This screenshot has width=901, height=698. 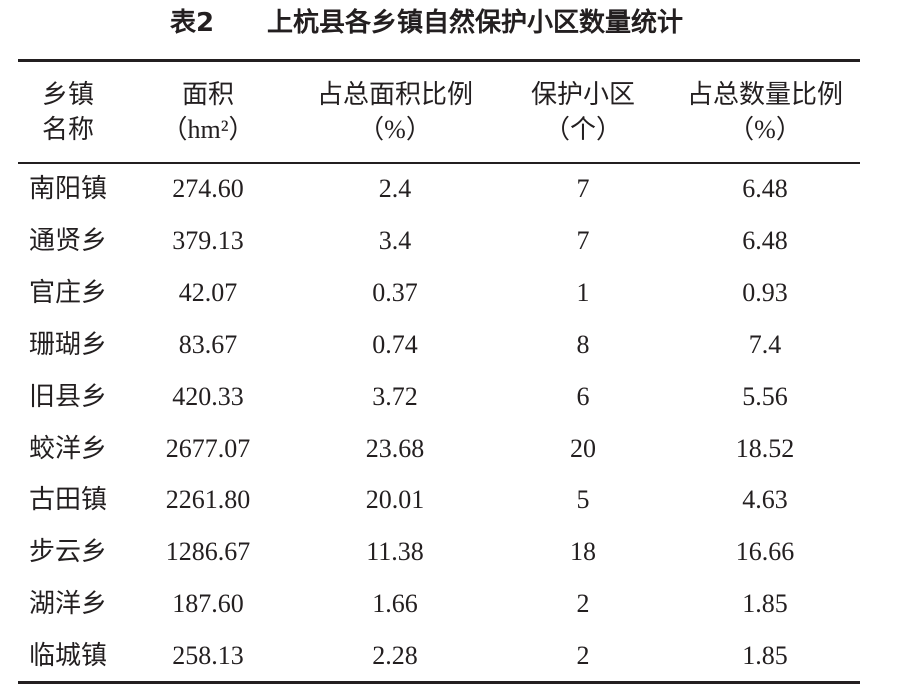 I want to click on cell: 0.74, so click(x=395, y=344).